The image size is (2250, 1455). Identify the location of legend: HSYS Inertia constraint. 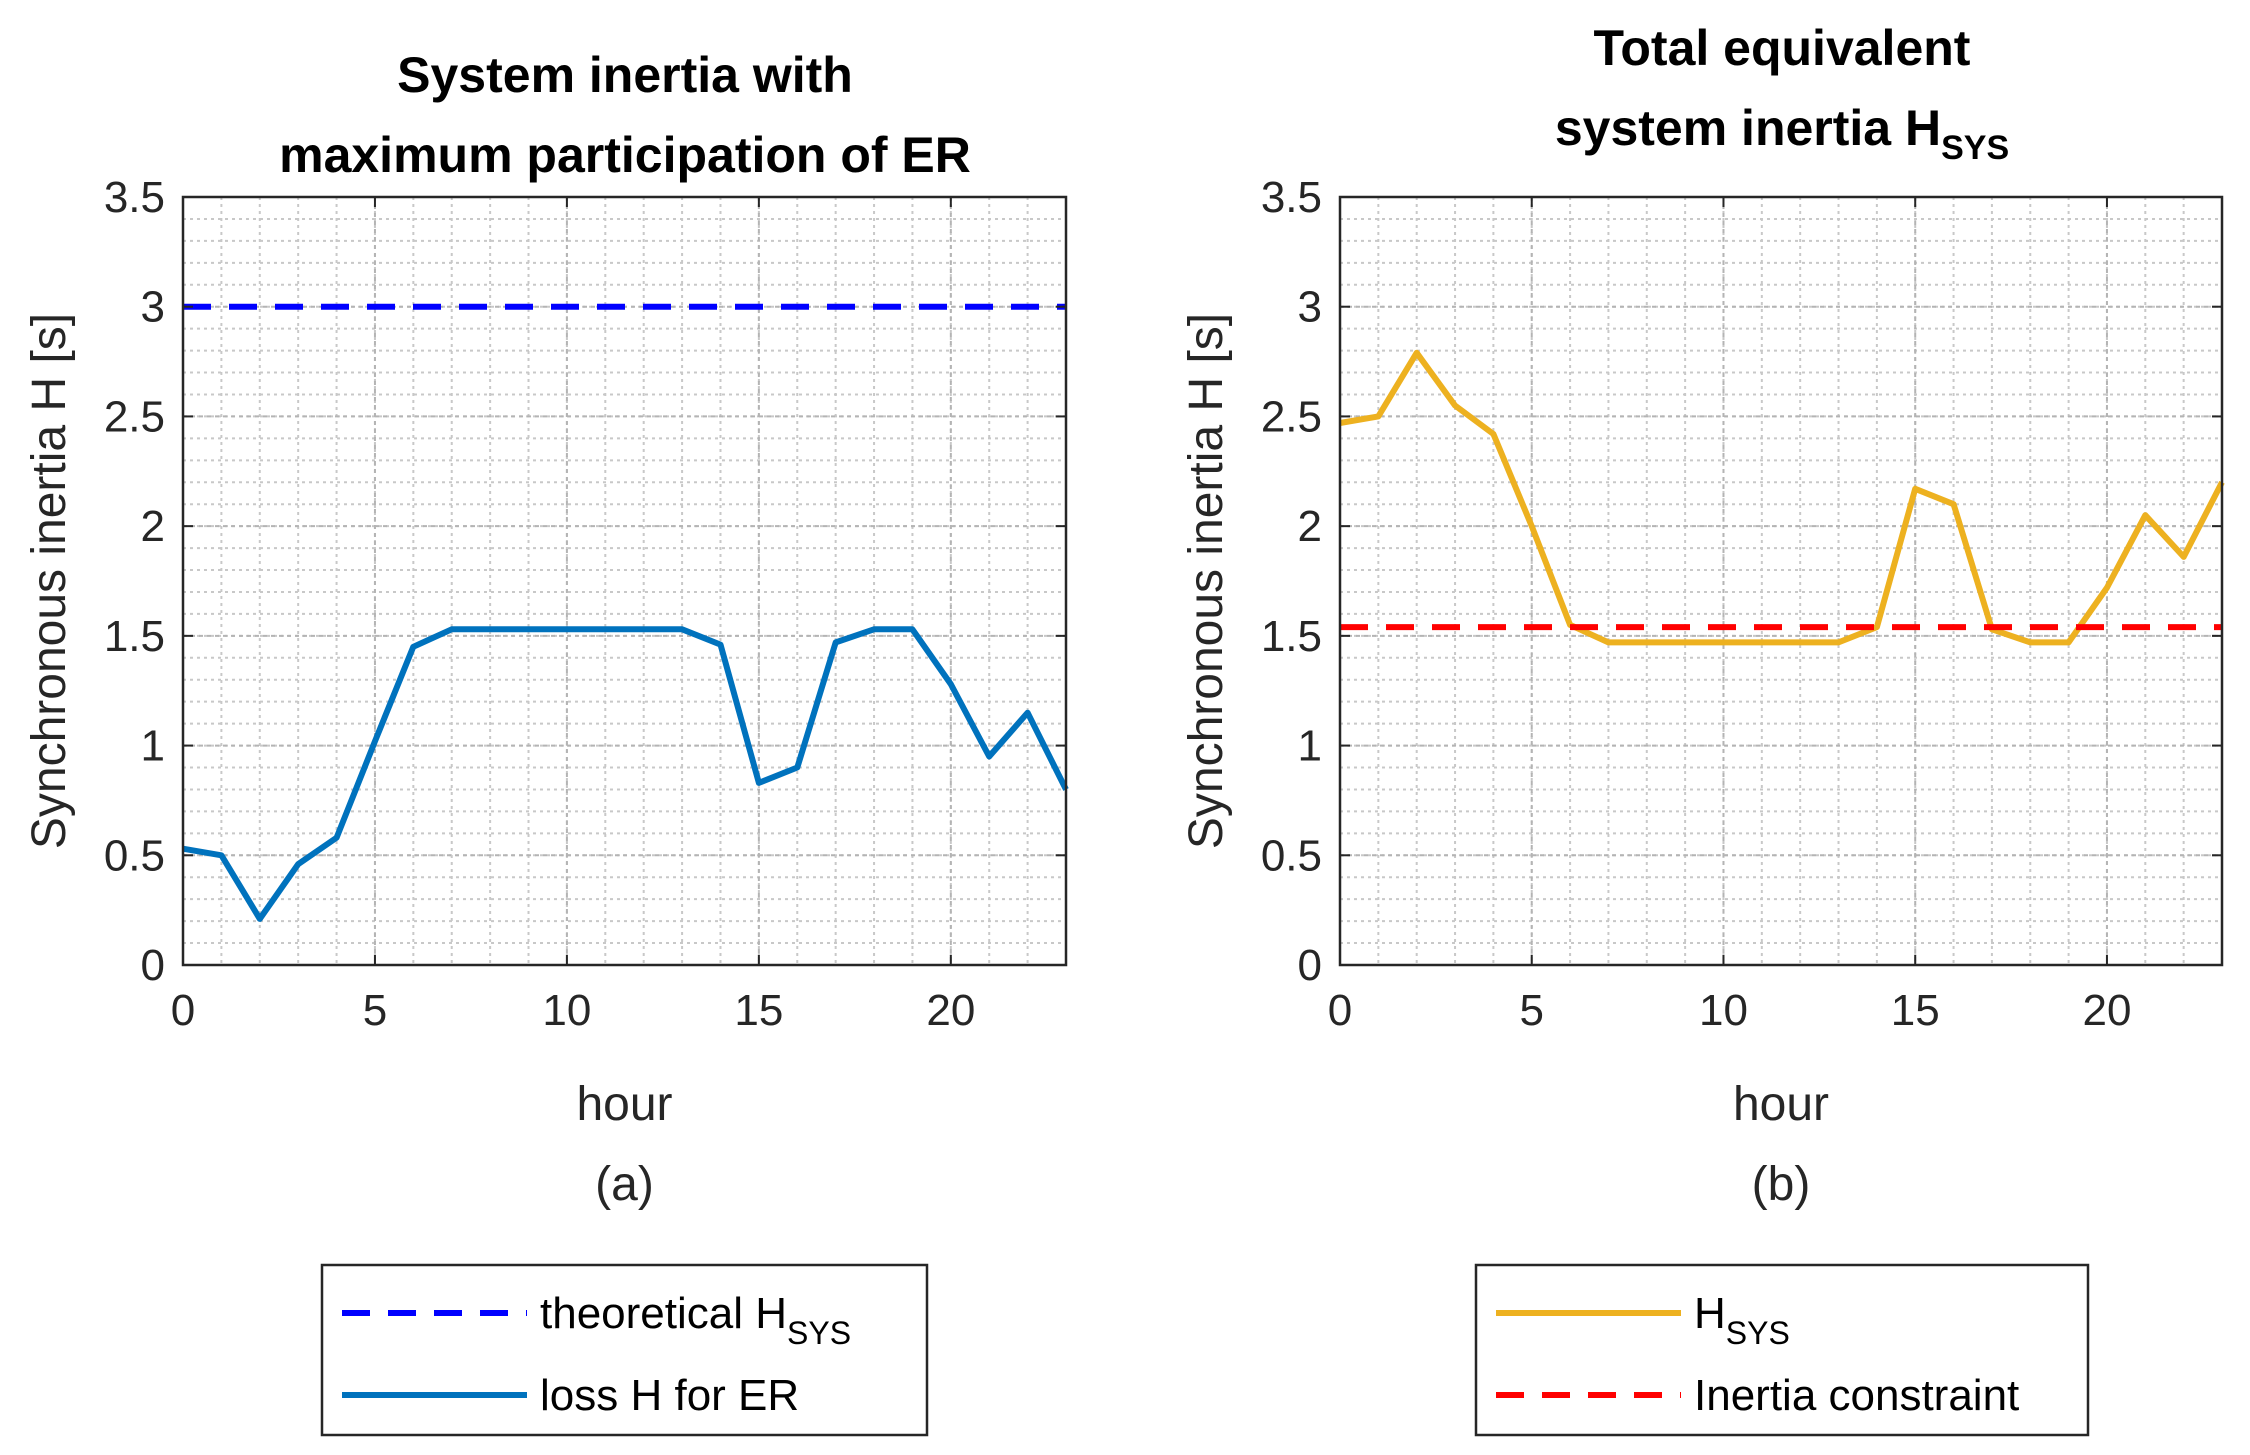
(1782, 1350).